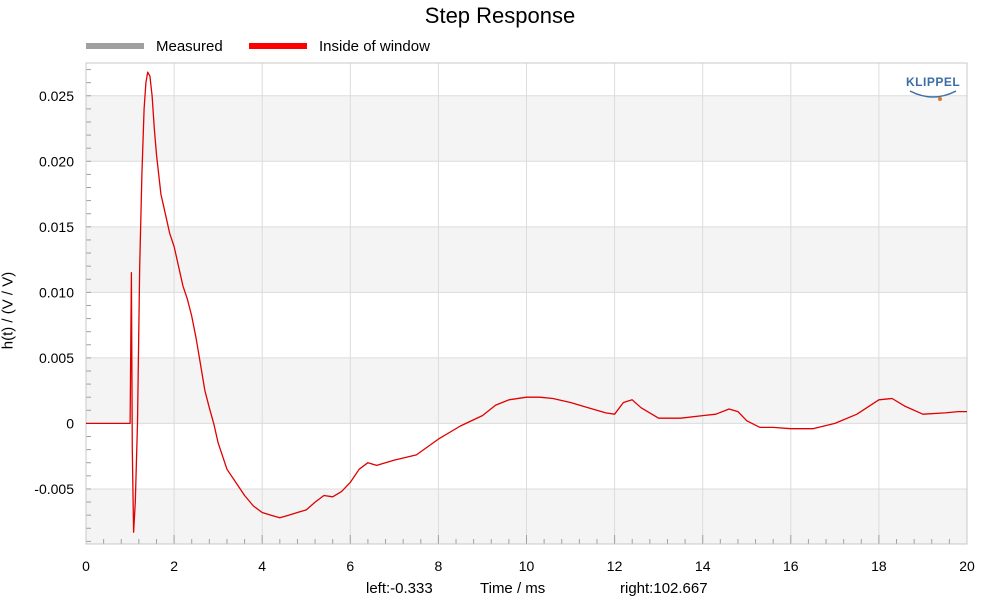 The height and width of the screenshot is (600, 1000). I want to click on legend-item-inside-of-window: Inside of window, so click(339, 46).